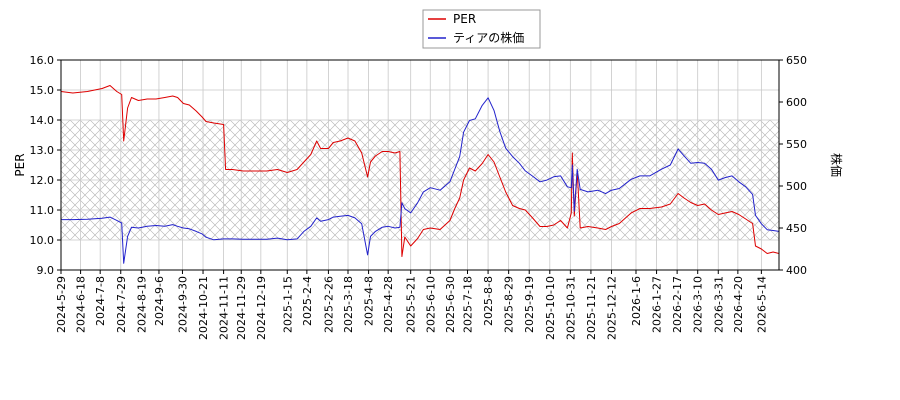  I want to click on x-tick-label: 2024-7-29, so click(121, 304).